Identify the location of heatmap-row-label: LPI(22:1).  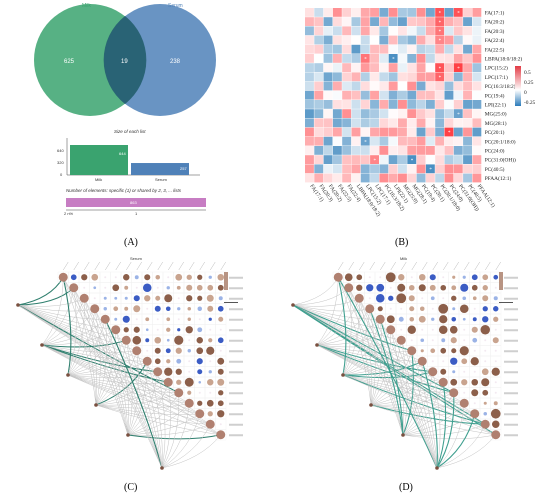
(495, 105).